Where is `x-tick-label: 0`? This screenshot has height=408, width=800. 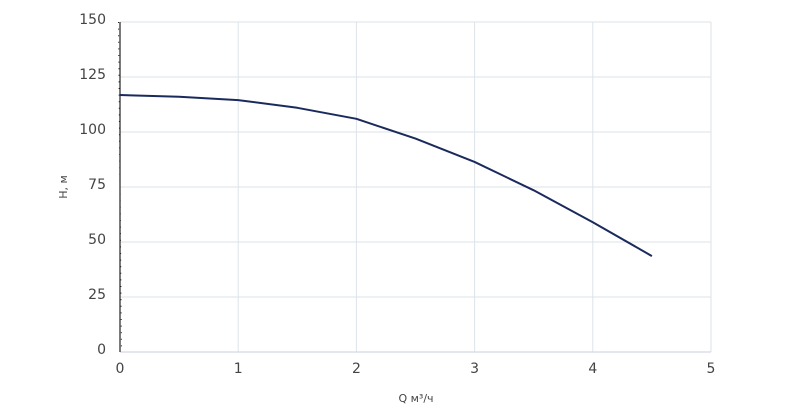
x-tick-label: 0 is located at coordinates (120, 369).